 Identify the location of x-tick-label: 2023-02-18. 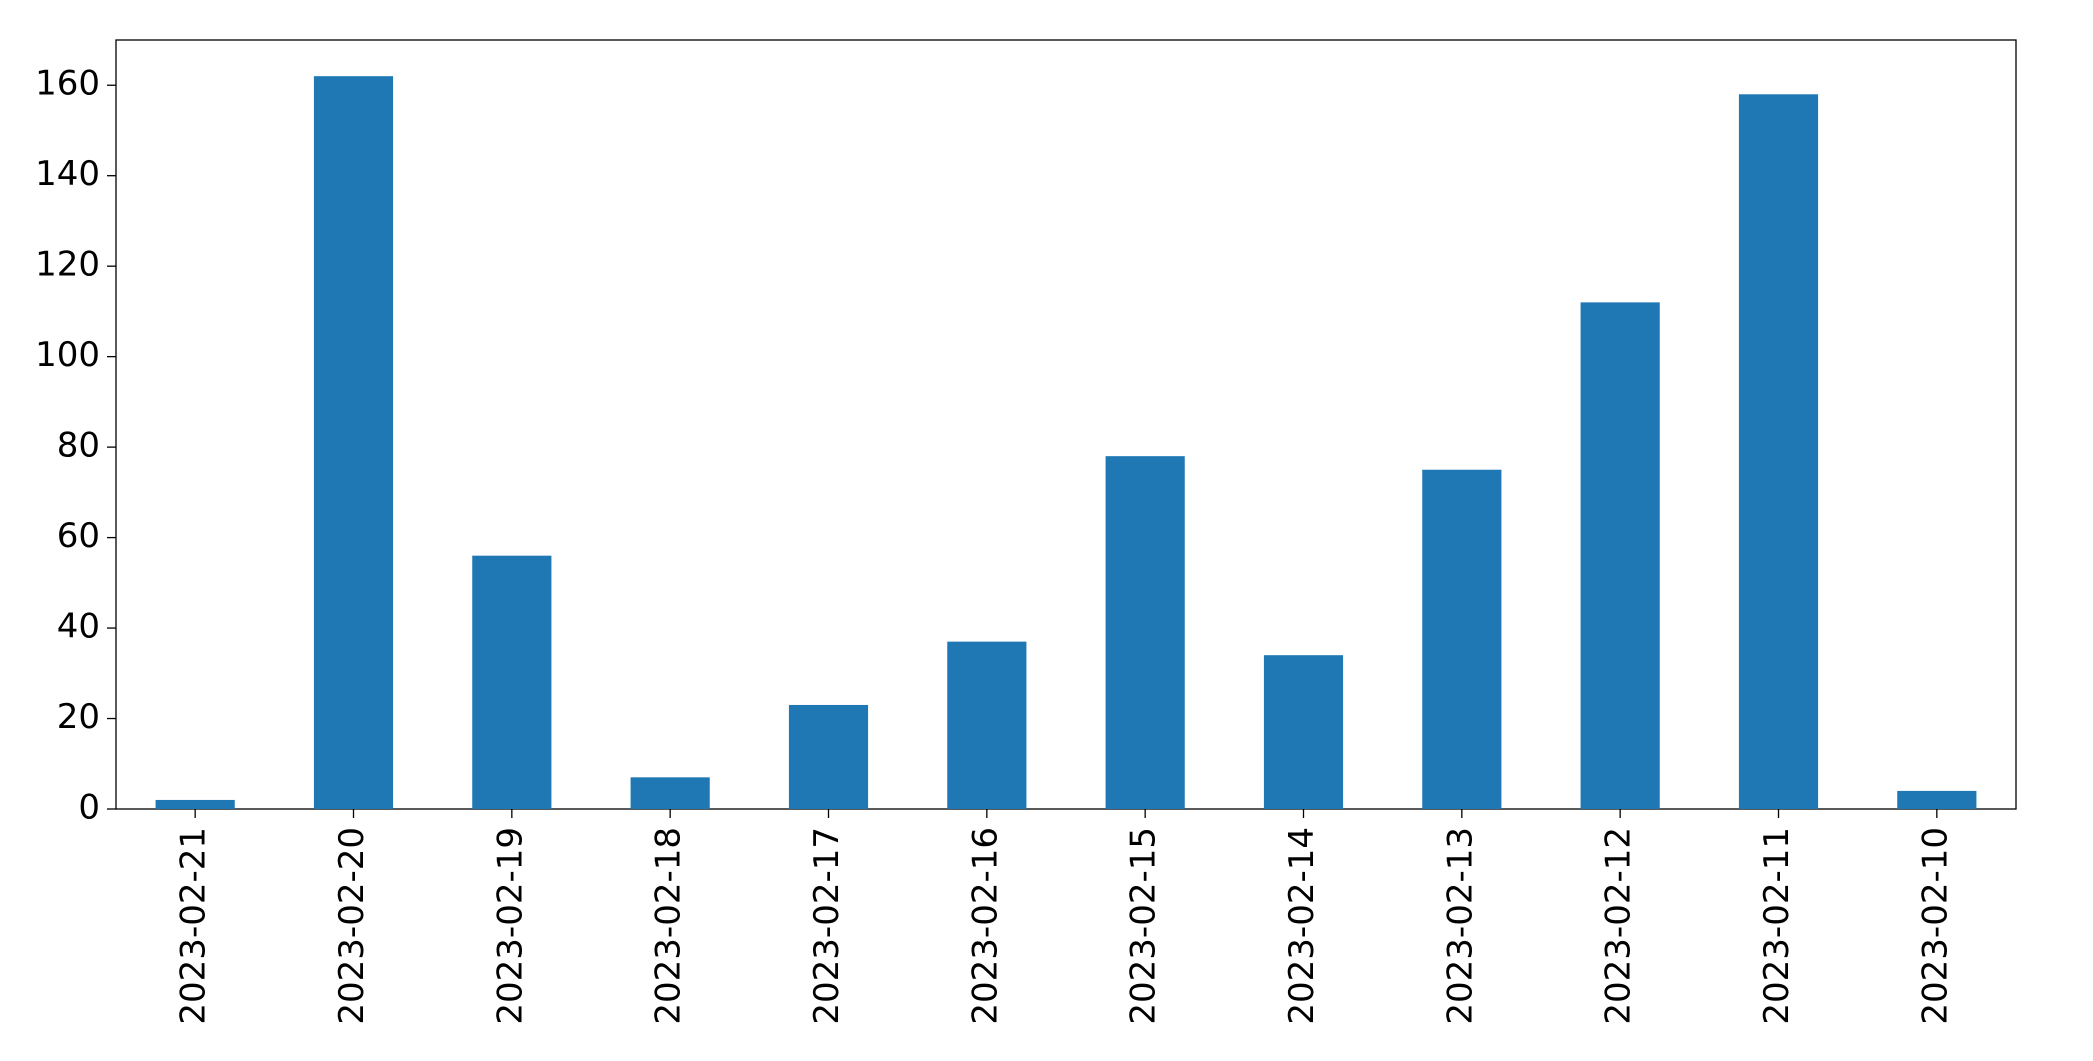
(669, 926).